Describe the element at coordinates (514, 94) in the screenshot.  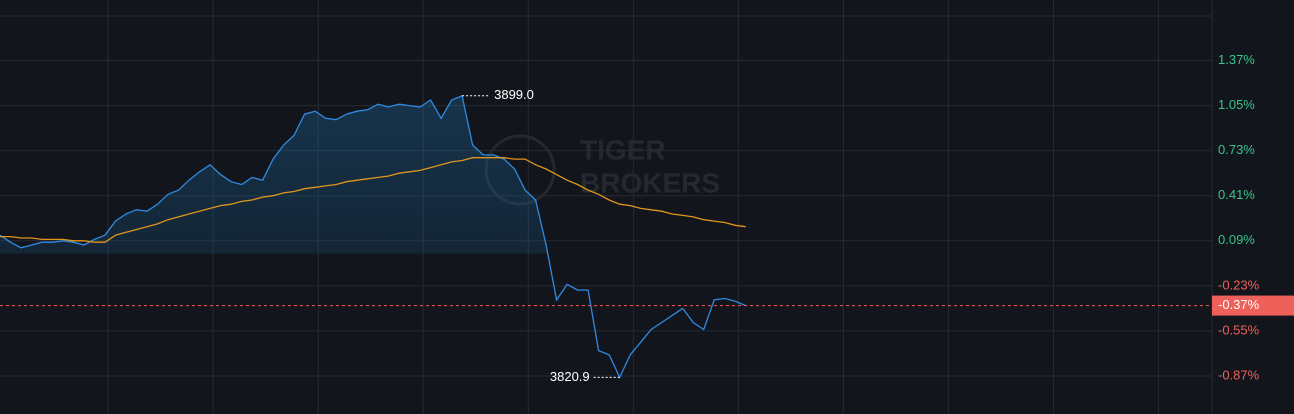
I see `high-label: 3899.0` at that location.